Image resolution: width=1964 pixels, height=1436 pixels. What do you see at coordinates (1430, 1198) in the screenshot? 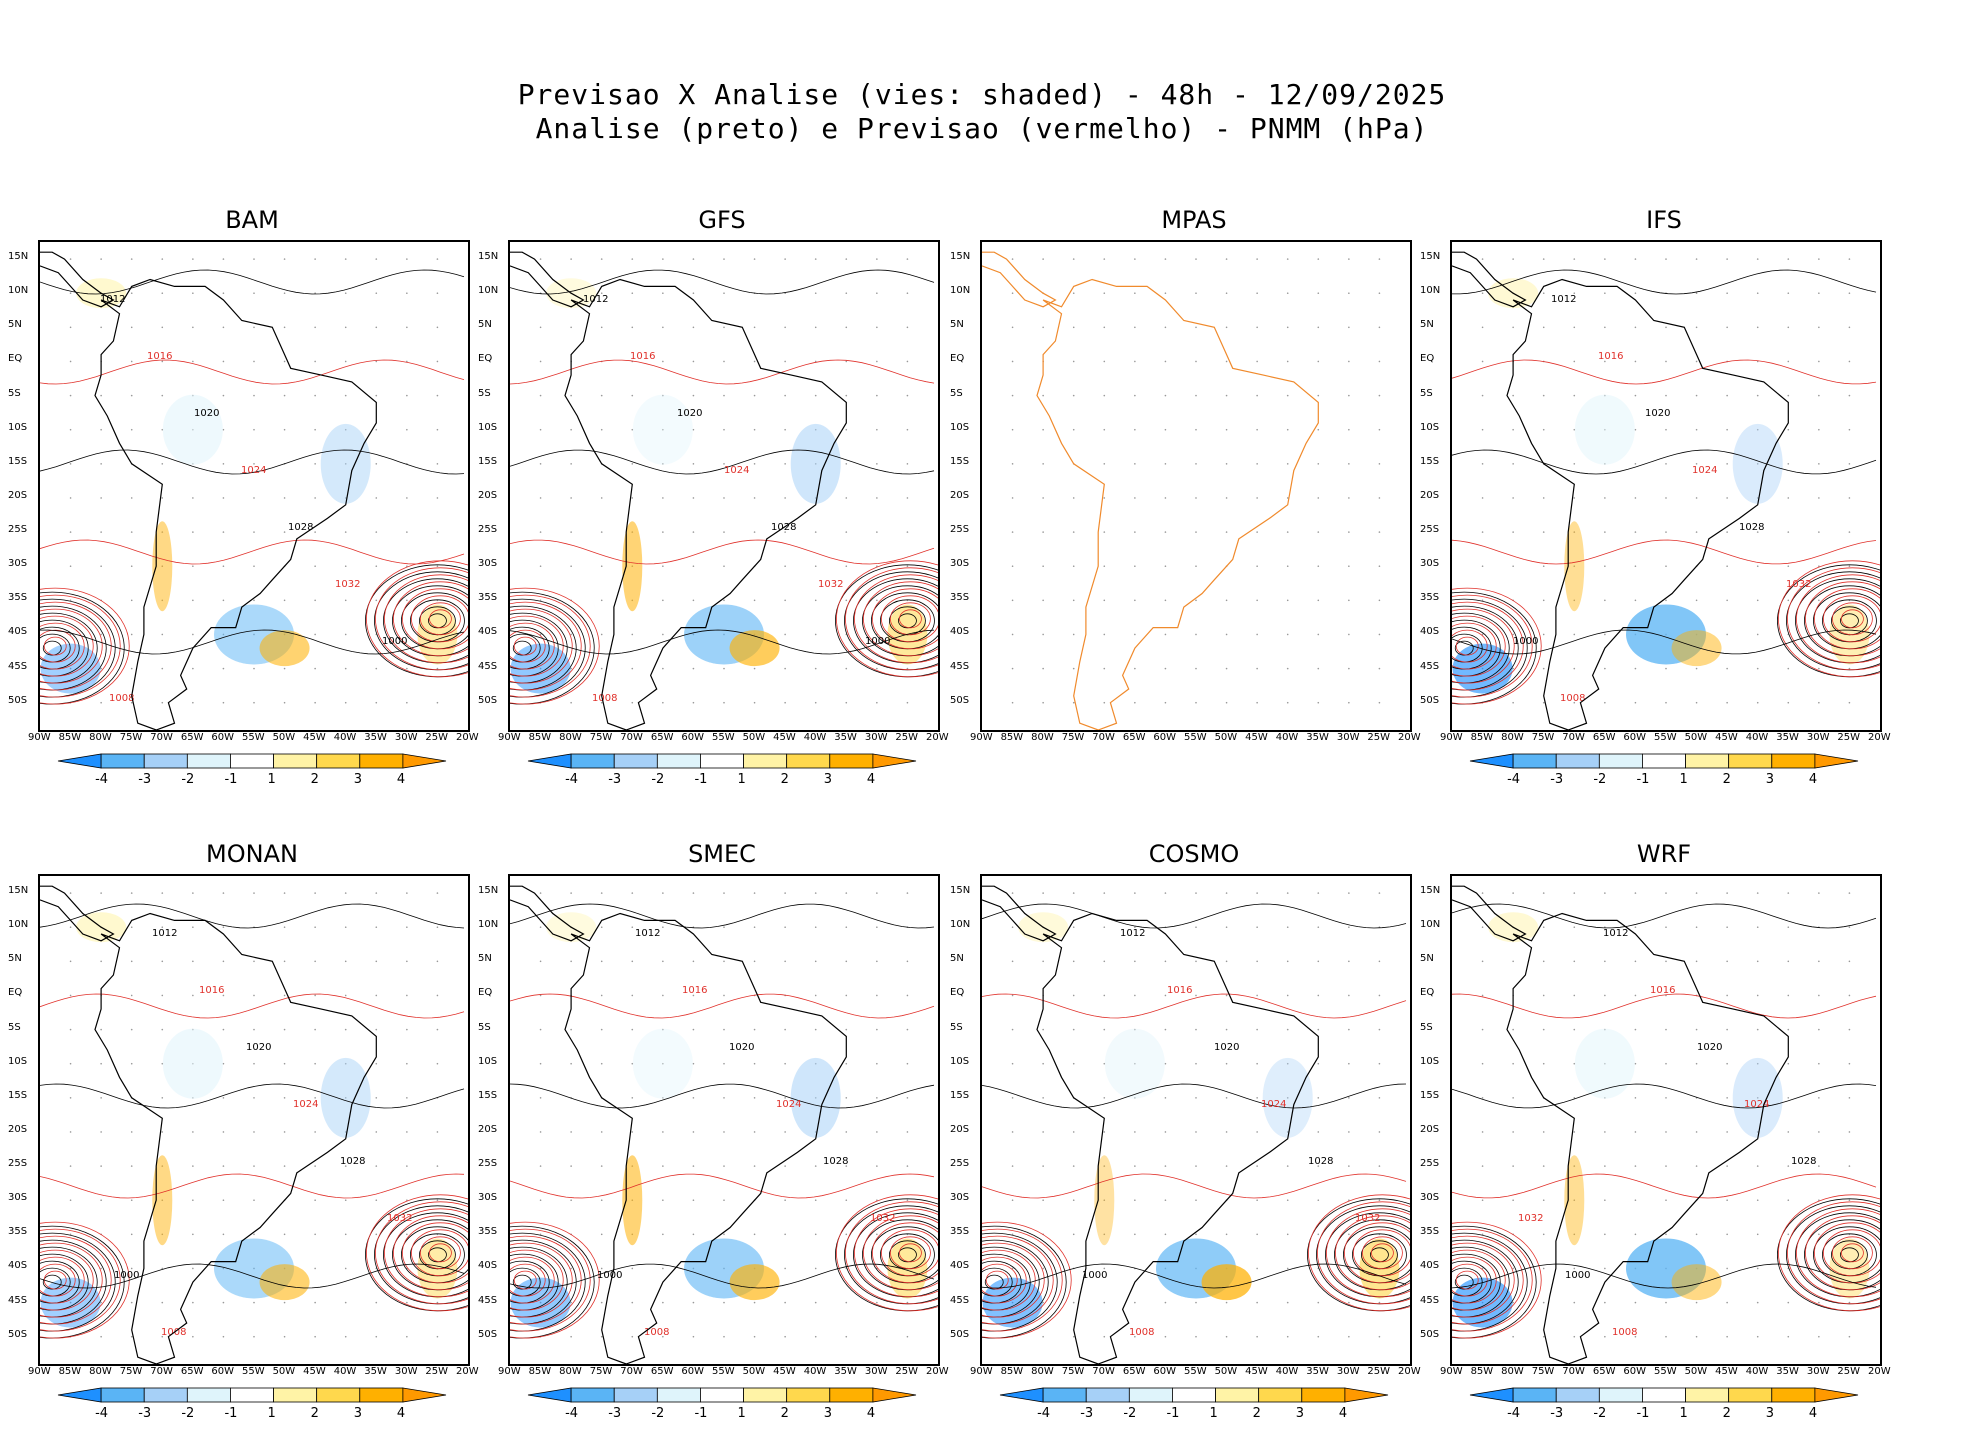
I see `lat-tick-label: 30S` at bounding box center [1430, 1198].